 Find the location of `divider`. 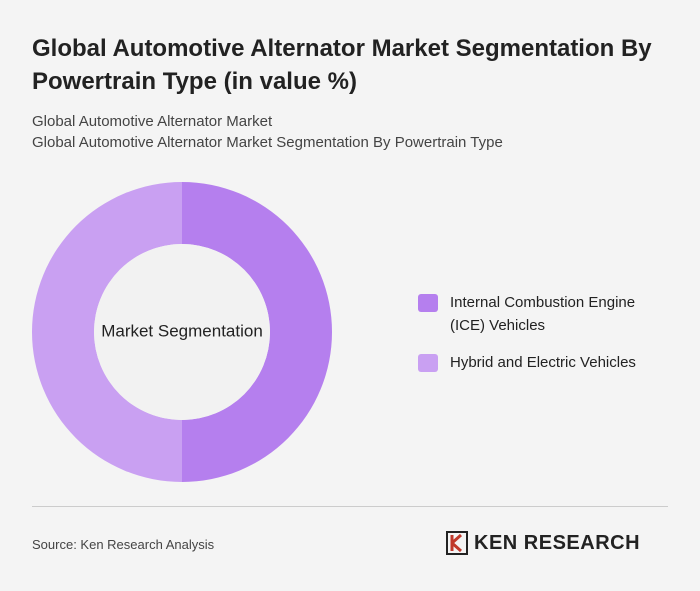

divider is located at coordinates (350, 506).